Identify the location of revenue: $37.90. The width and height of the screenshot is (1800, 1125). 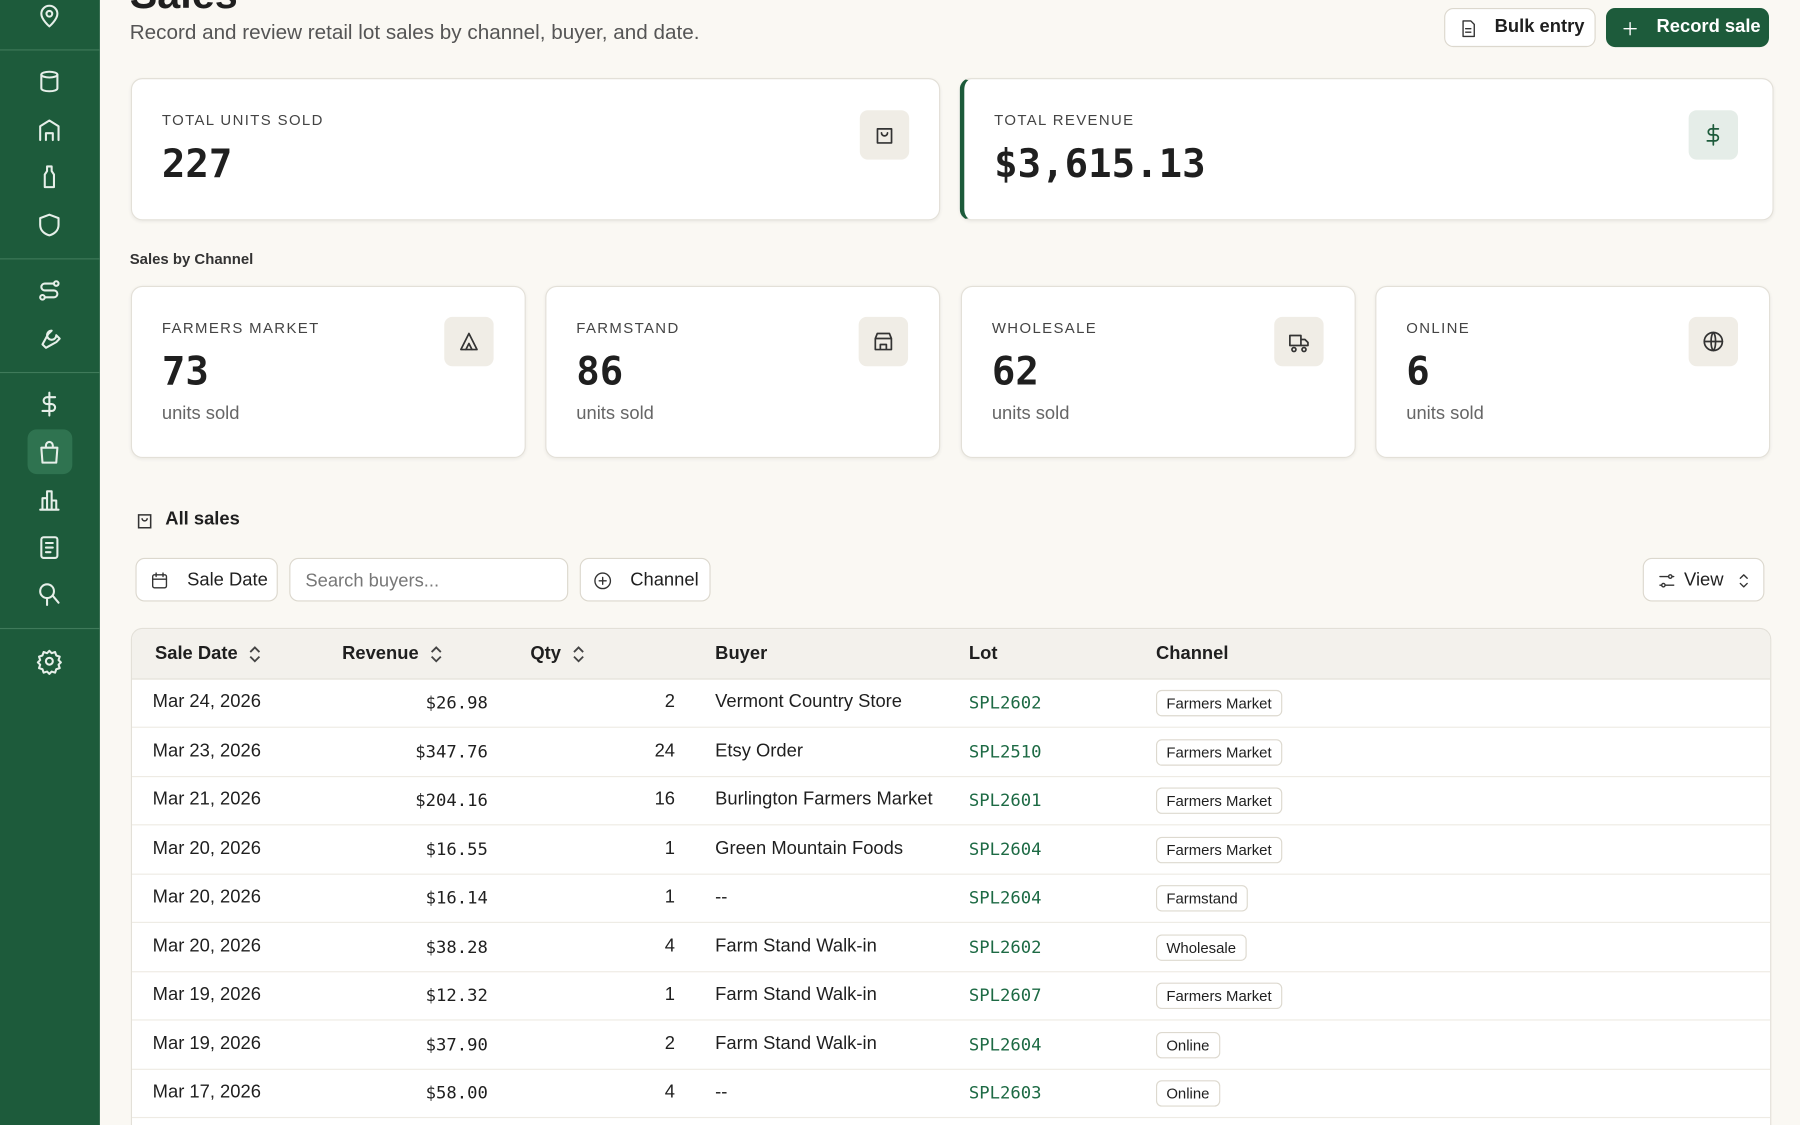
(456, 1044).